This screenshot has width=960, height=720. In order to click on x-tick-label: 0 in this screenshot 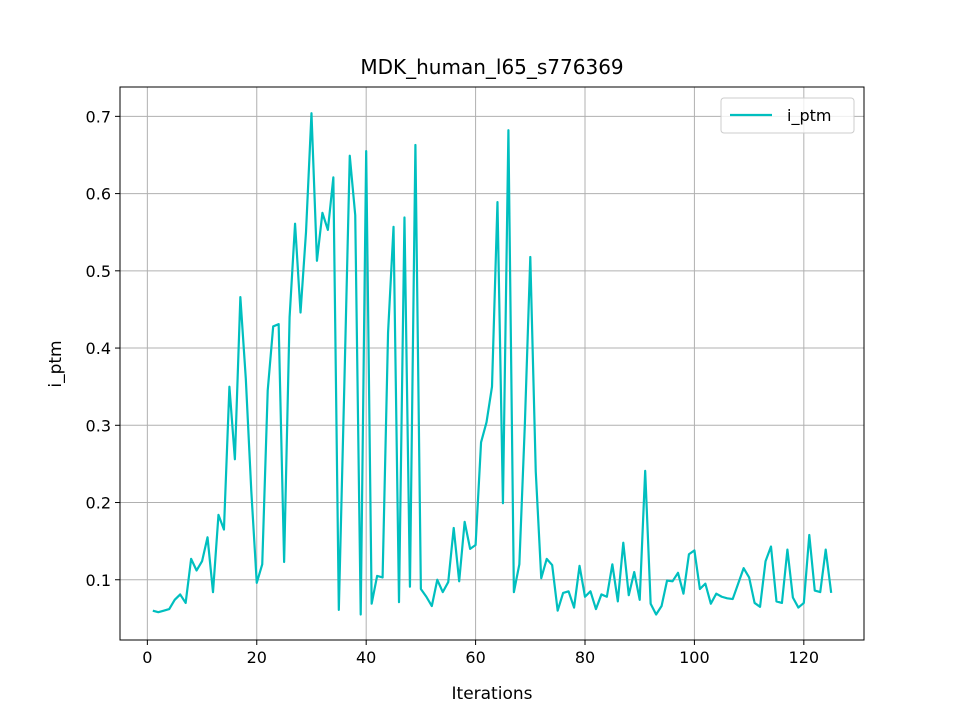, I will do `click(147, 657)`.